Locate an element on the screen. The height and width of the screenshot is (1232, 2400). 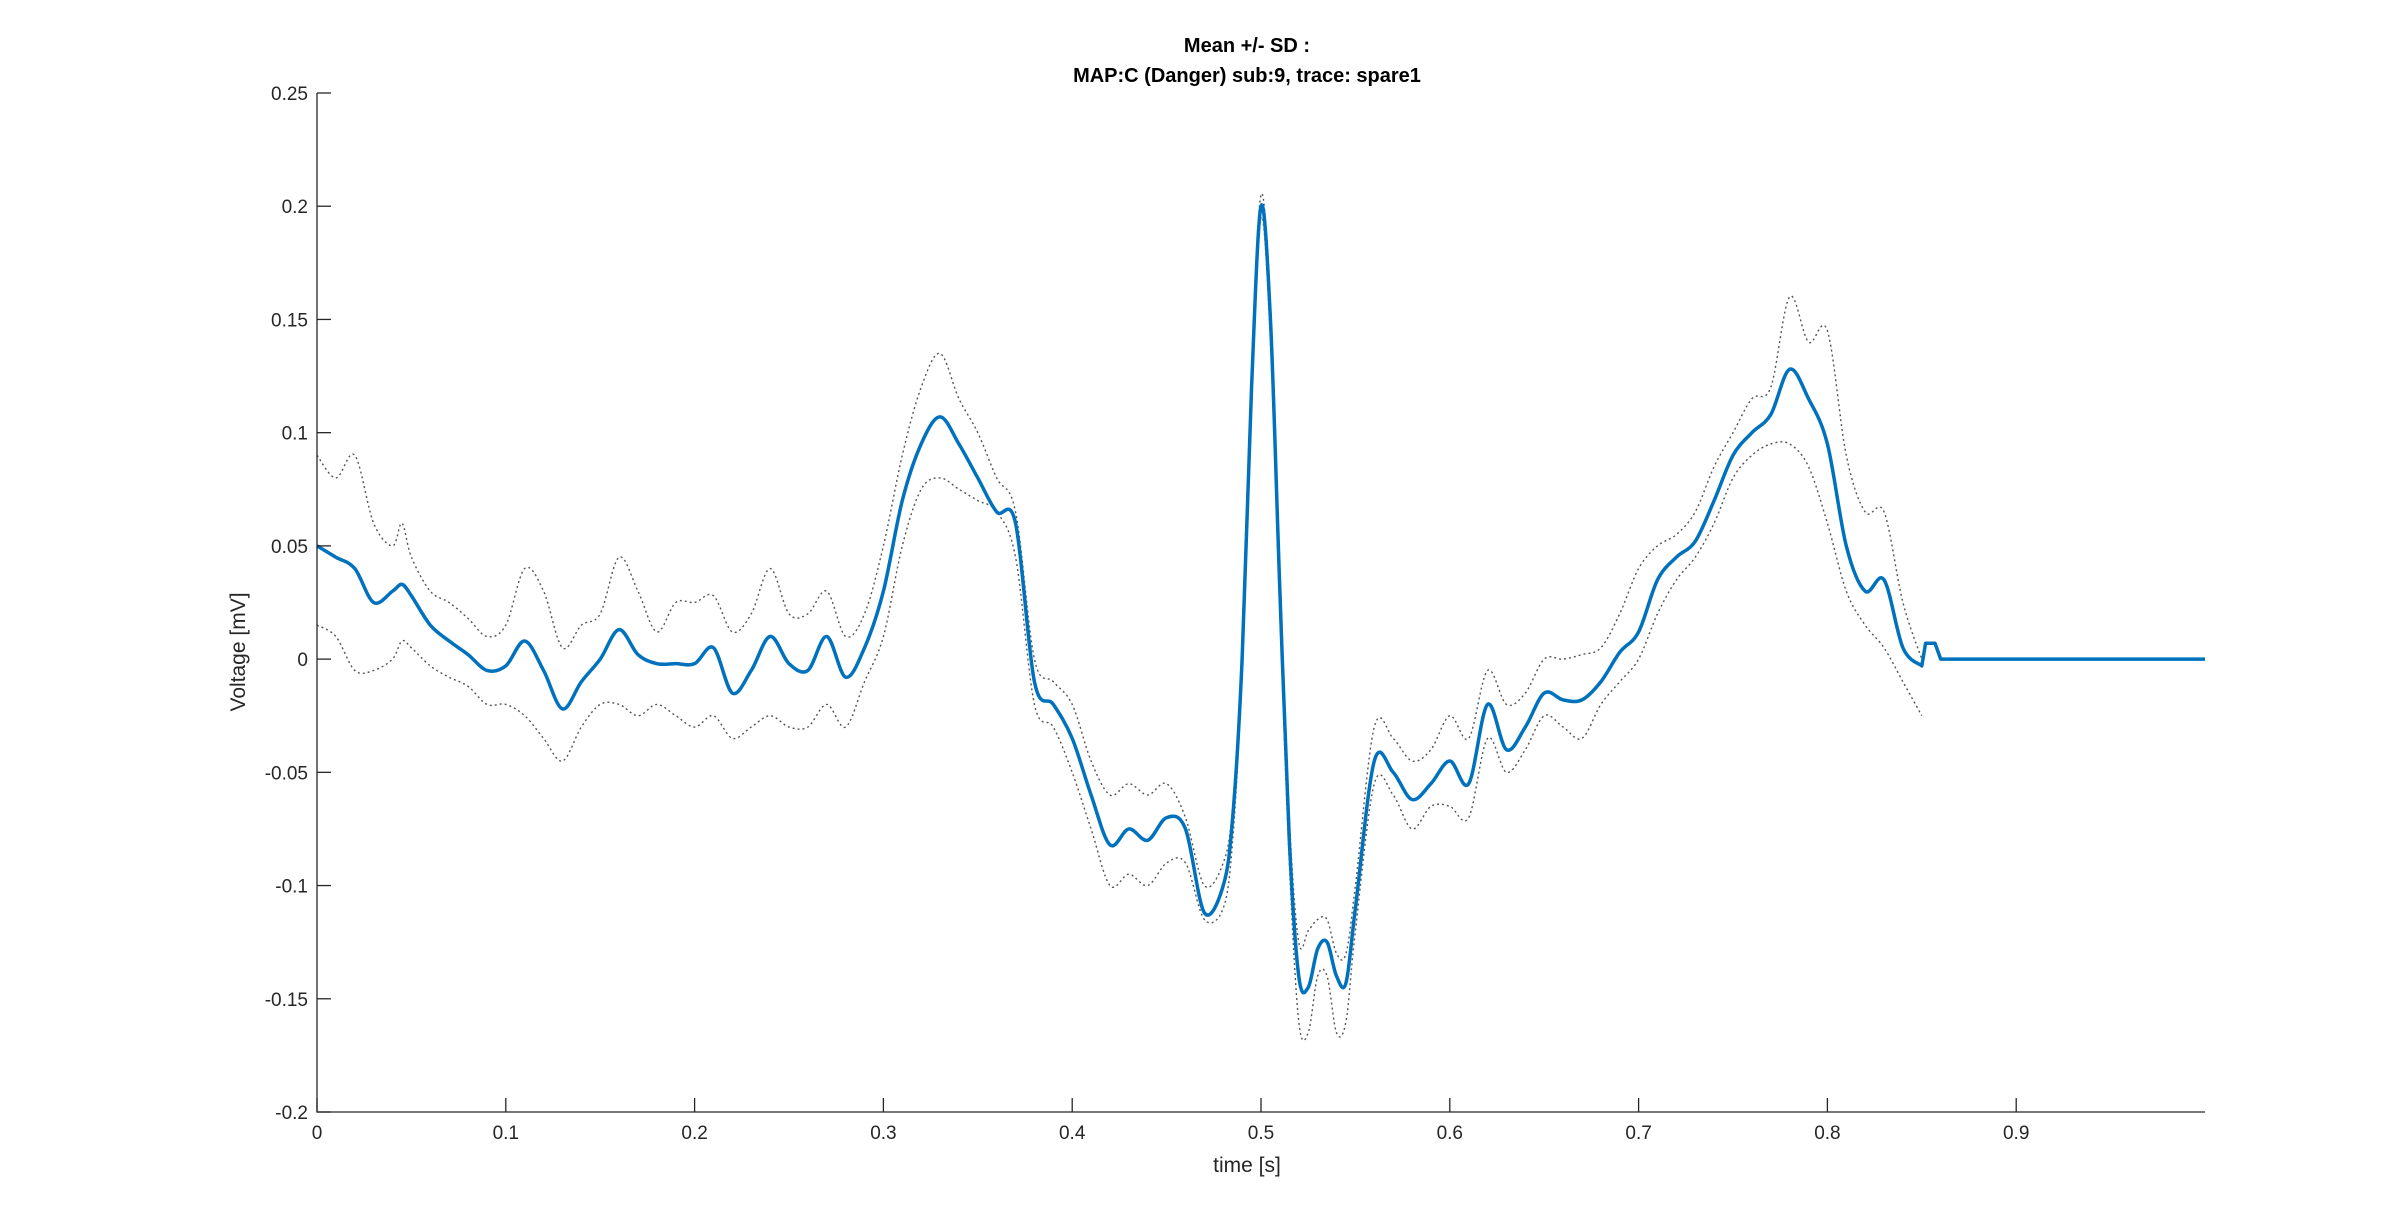
chart-title-line-2: MAP:C (Danger) sub:9, trace: spare1 is located at coordinates (1247, 76).